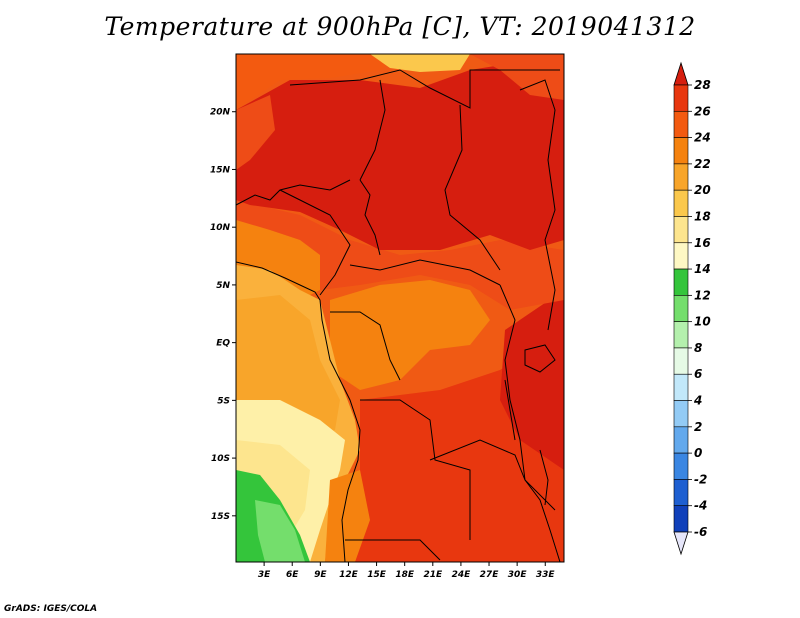 The image size is (800, 618). What do you see at coordinates (702, 138) in the screenshot?
I see `colorbar-label: 24` at bounding box center [702, 138].